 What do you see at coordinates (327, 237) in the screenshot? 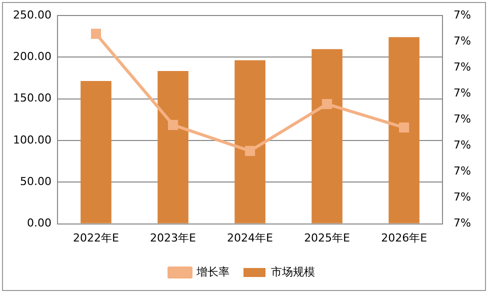
I see `x-tick-label: 2025年E` at bounding box center [327, 237].